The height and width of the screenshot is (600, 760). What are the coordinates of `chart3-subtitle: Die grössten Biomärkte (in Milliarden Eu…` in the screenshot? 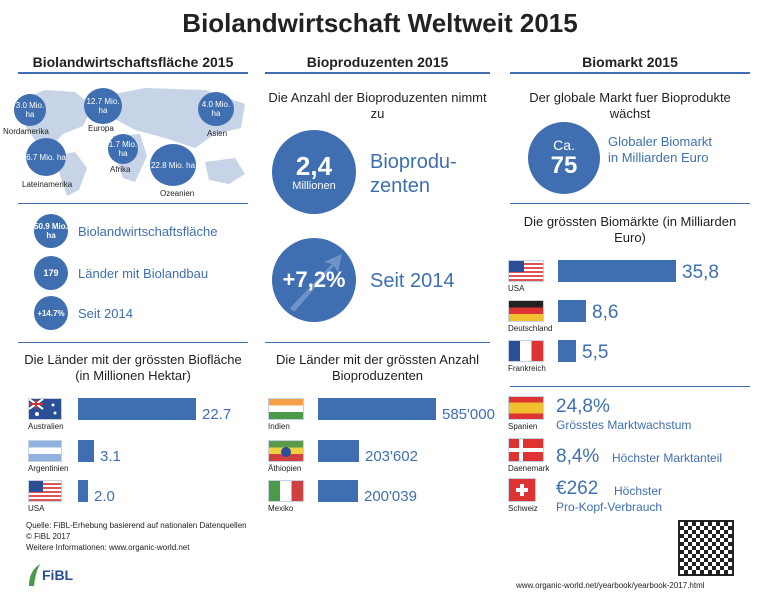 It's located at (630, 229).